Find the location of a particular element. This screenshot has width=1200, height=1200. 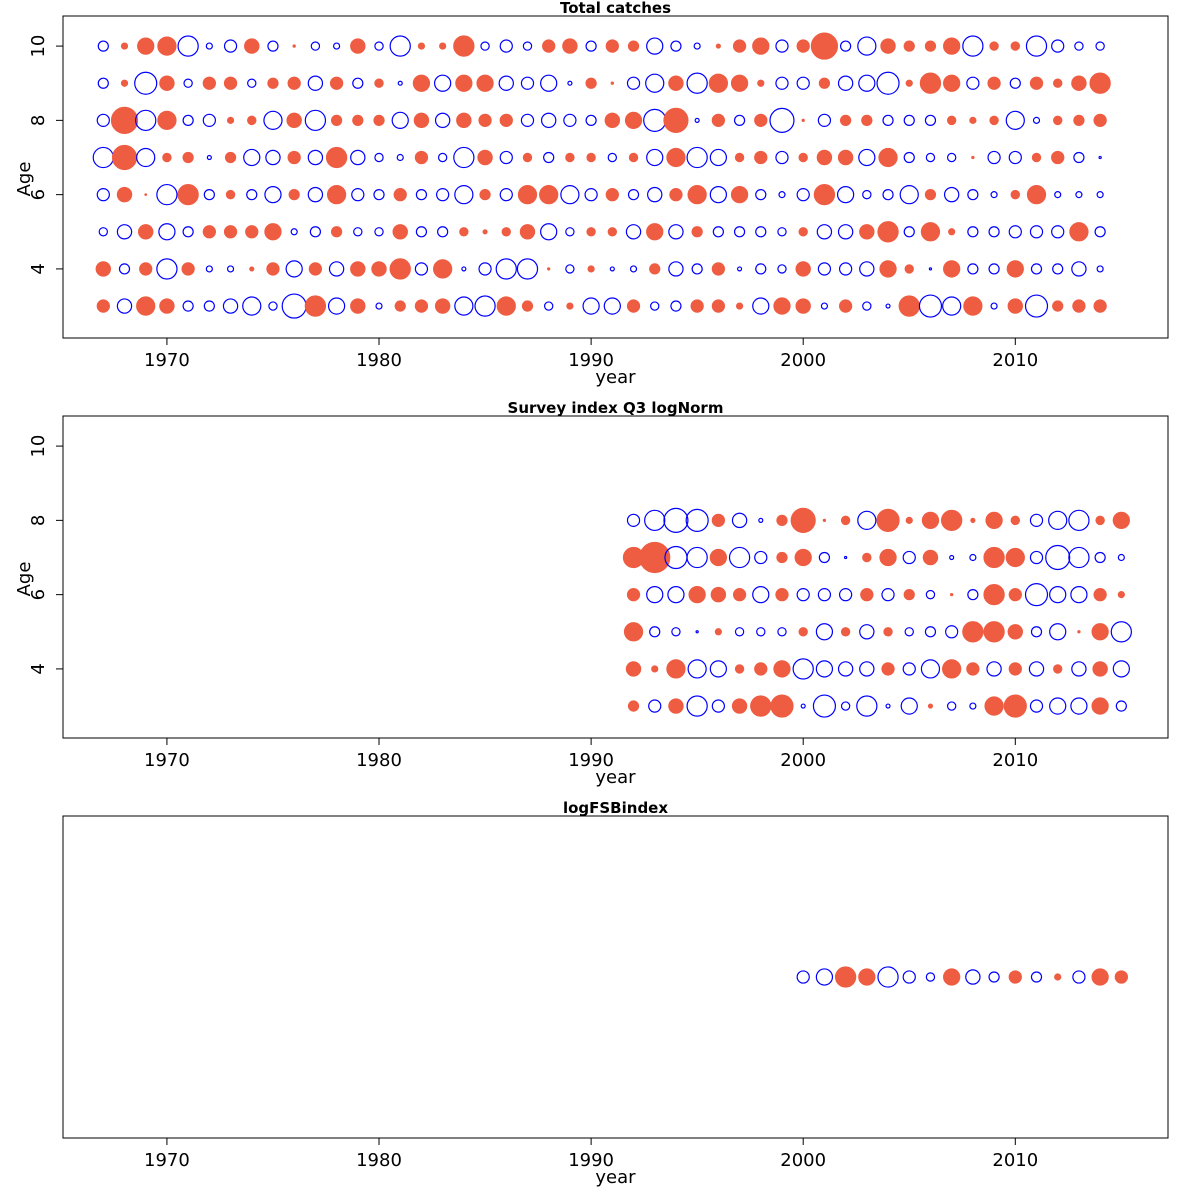

y-tick-label: 8 is located at coordinates (38, 520).